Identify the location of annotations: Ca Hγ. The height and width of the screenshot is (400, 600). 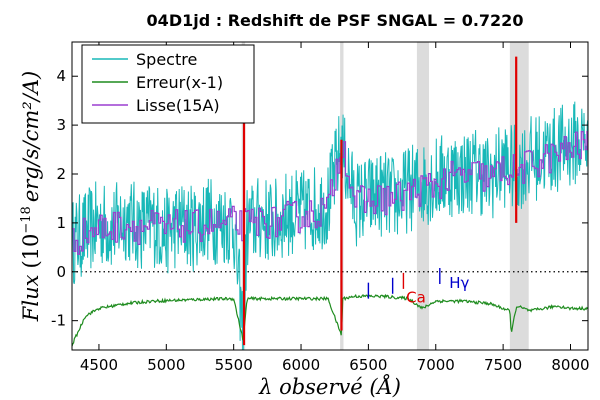
(418, 287).